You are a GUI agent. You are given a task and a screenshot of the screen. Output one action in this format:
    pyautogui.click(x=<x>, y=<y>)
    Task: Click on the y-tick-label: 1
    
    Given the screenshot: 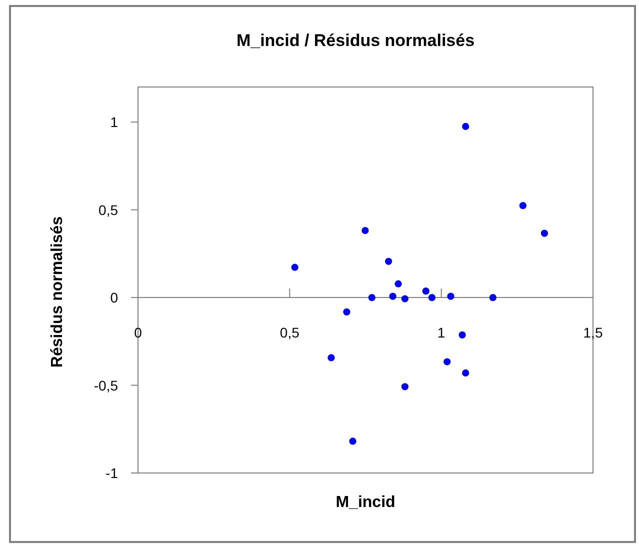 What is the action you would take?
    pyautogui.click(x=114, y=122)
    